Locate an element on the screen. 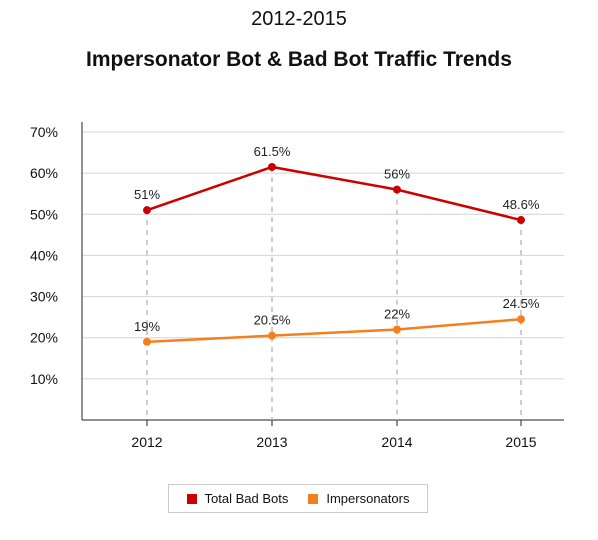 Image resolution: width=598 pixels, height=540 pixels. legend-swatch-total-bad-bots is located at coordinates (191, 498).